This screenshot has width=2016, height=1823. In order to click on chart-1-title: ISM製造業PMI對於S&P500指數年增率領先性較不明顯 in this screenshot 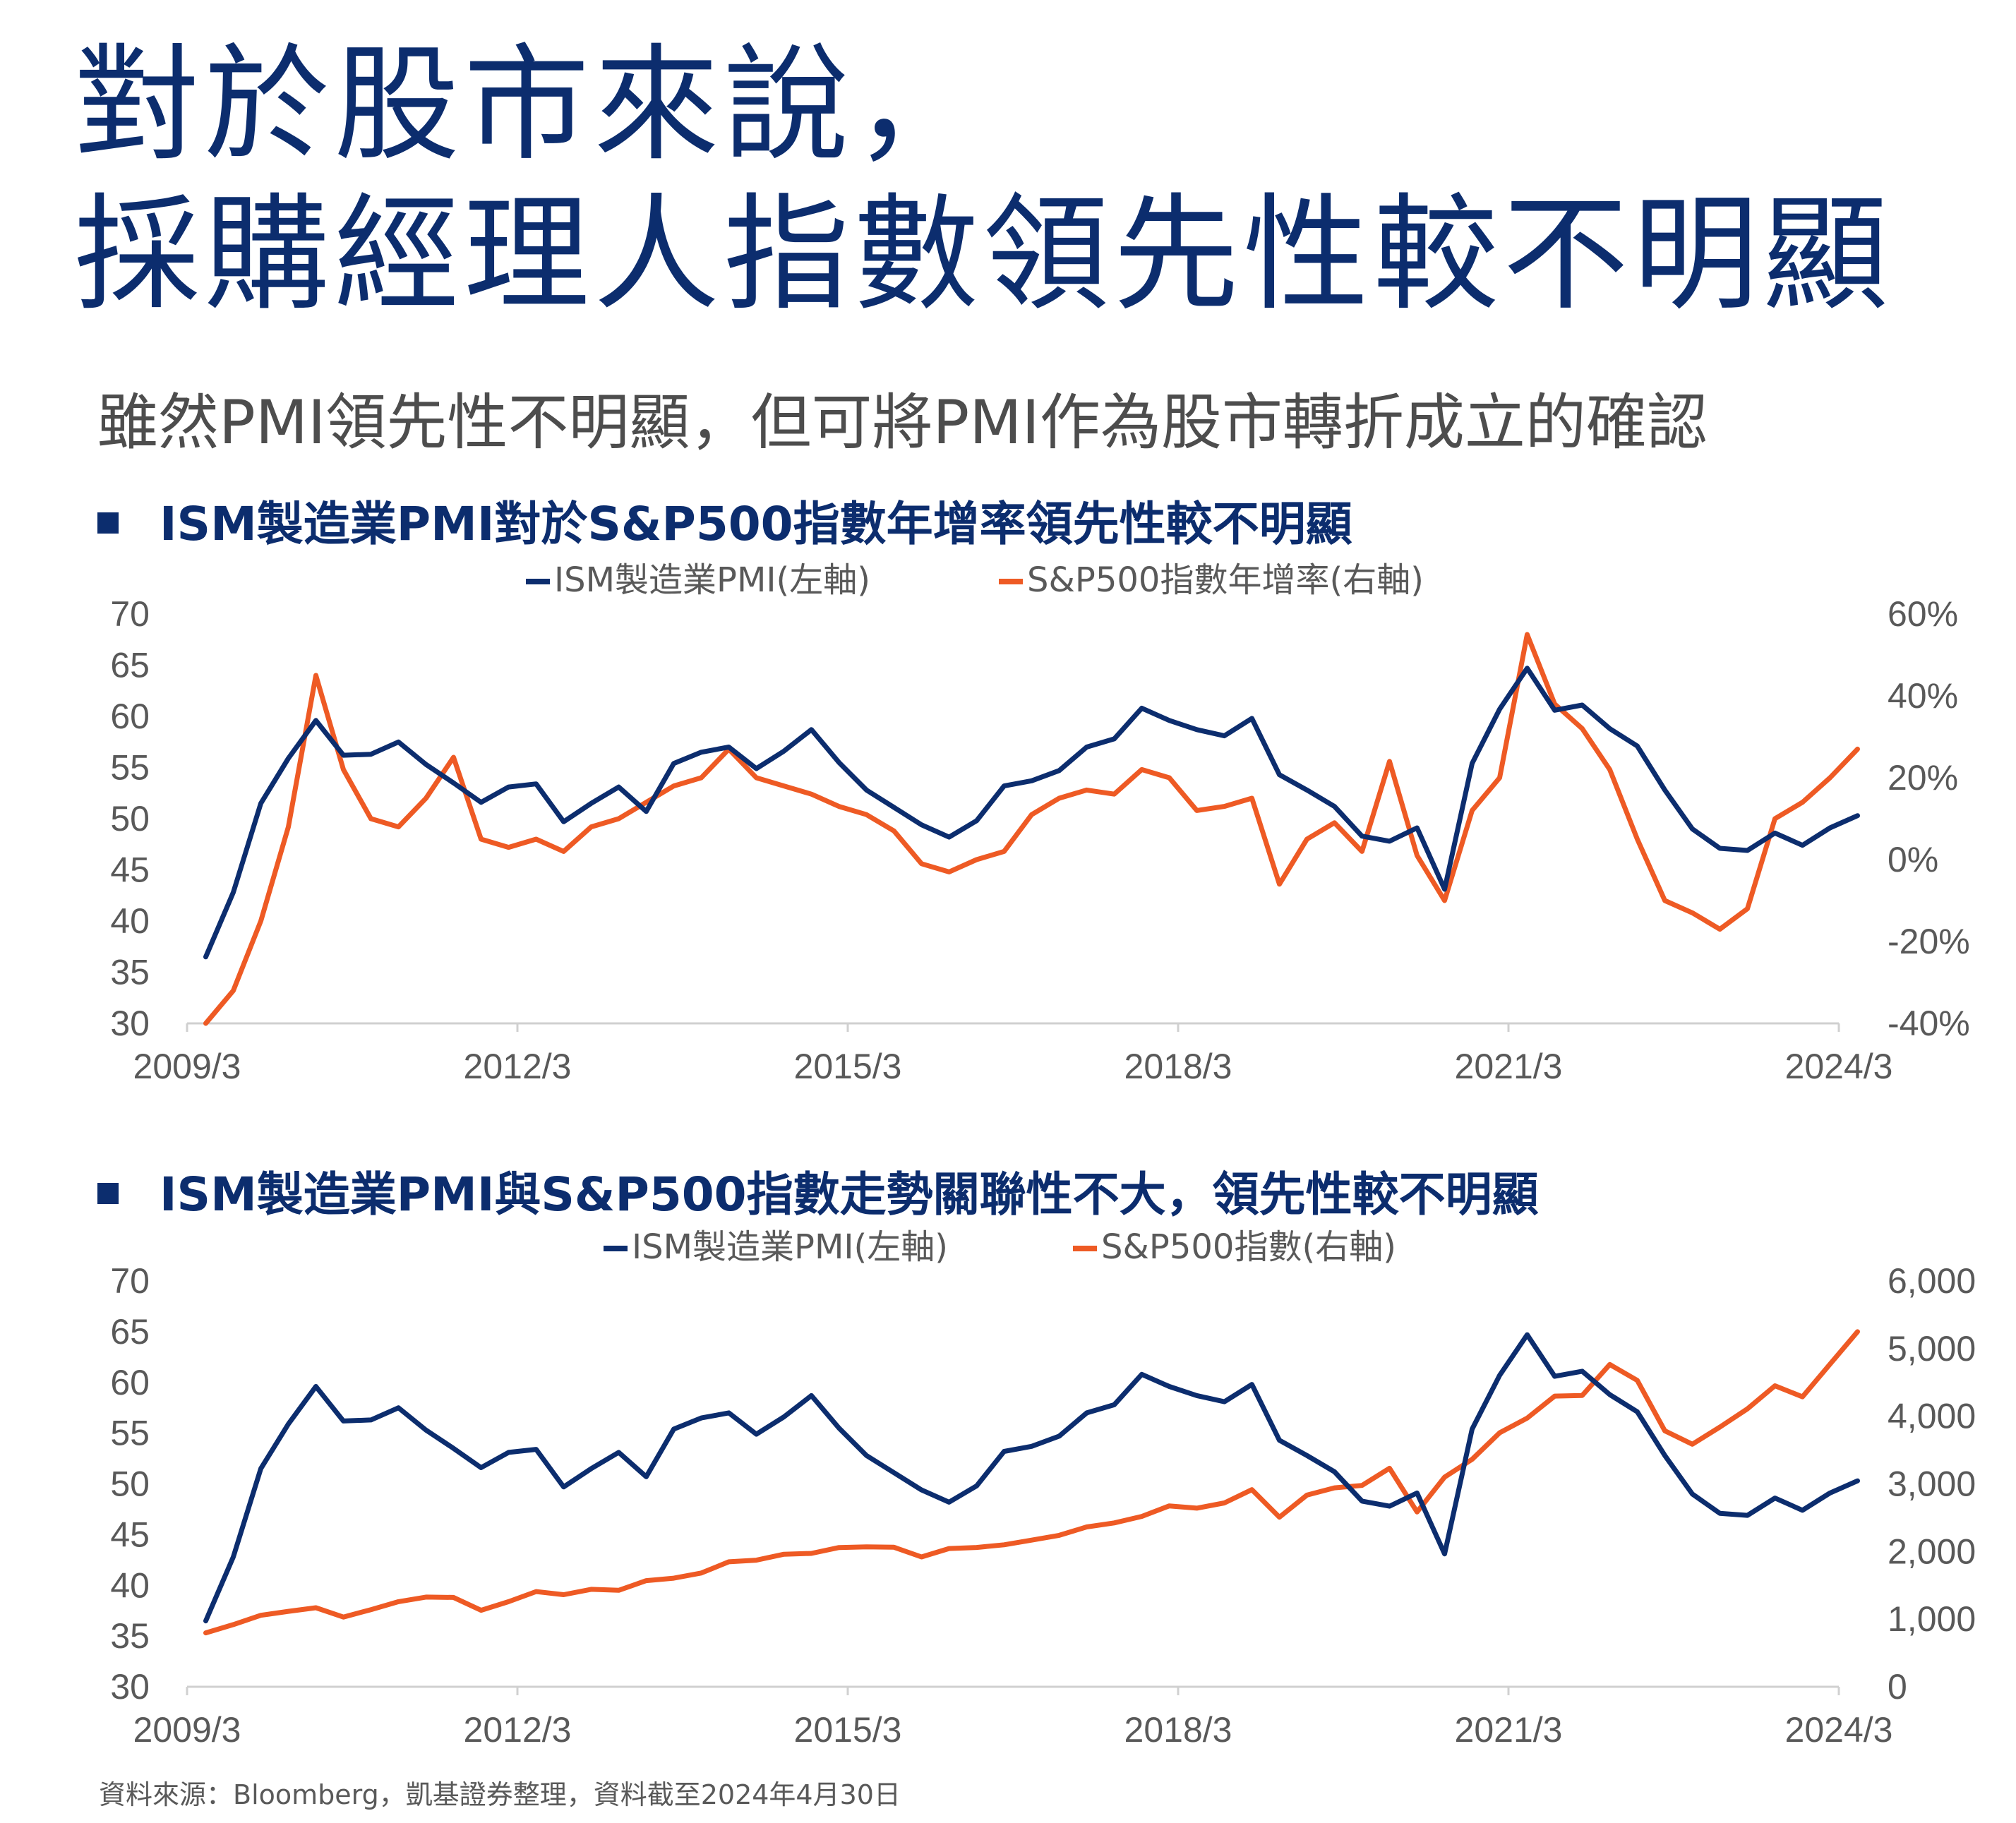, I will do `click(756, 524)`.